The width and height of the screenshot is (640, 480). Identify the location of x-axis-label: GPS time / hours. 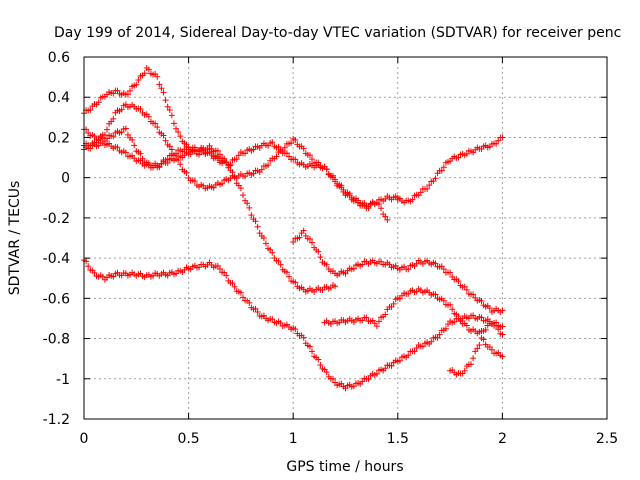
(344, 467).